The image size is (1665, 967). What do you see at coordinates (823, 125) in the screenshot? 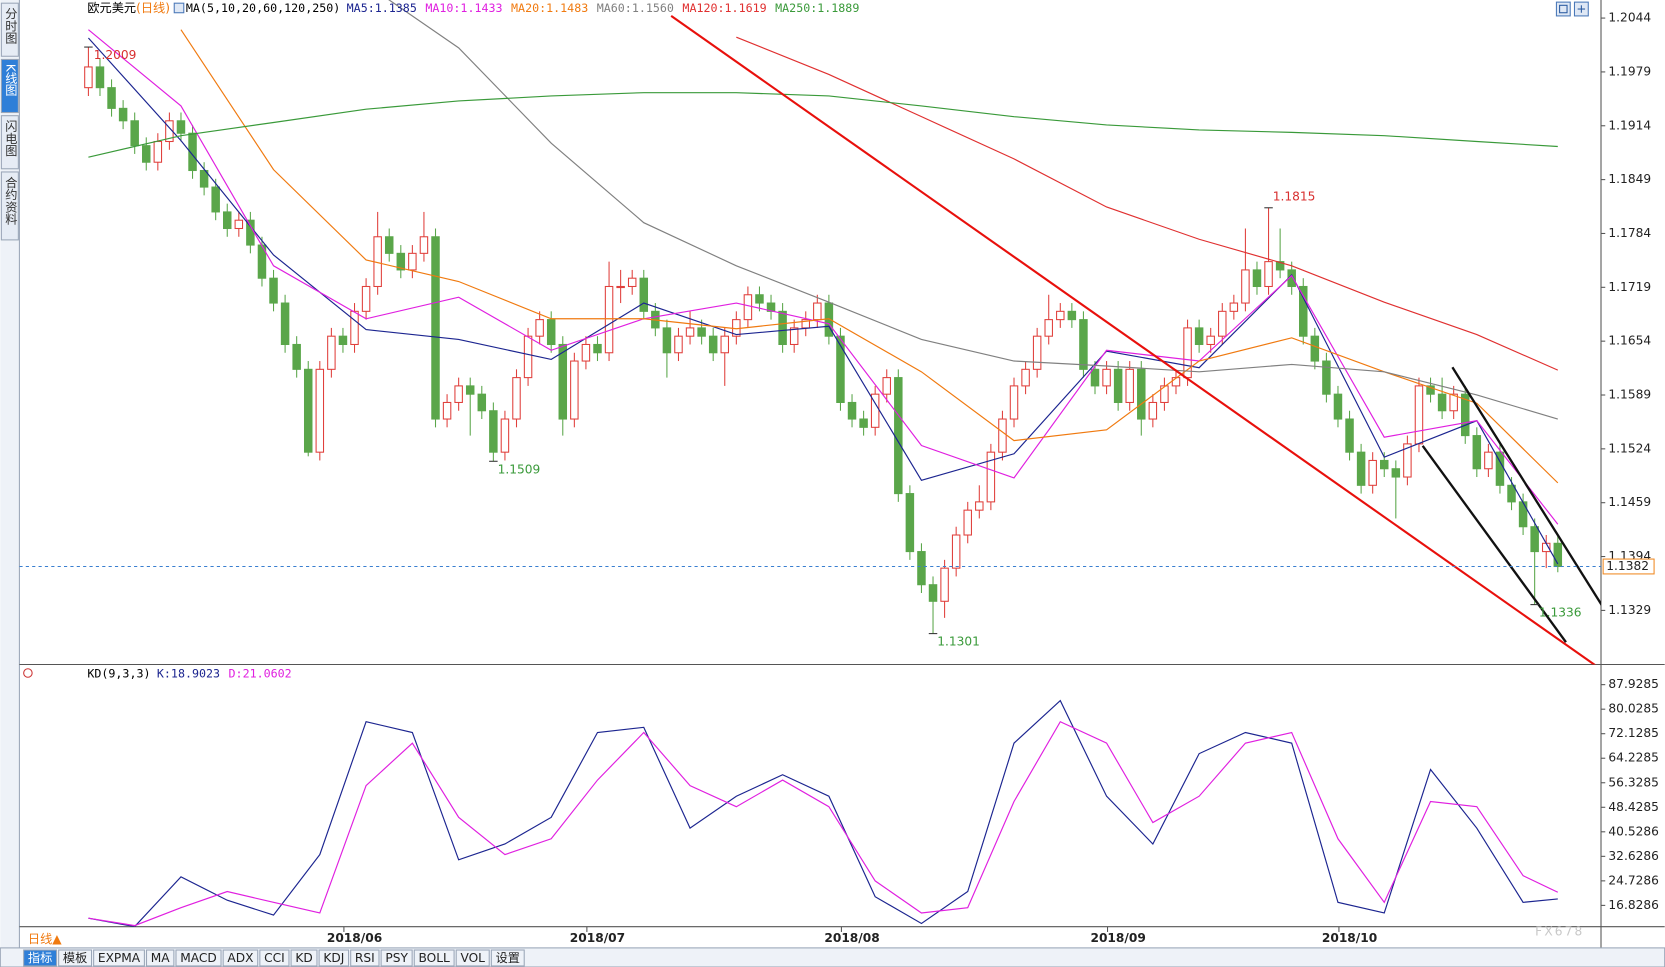
I see `series-line` at bounding box center [823, 125].